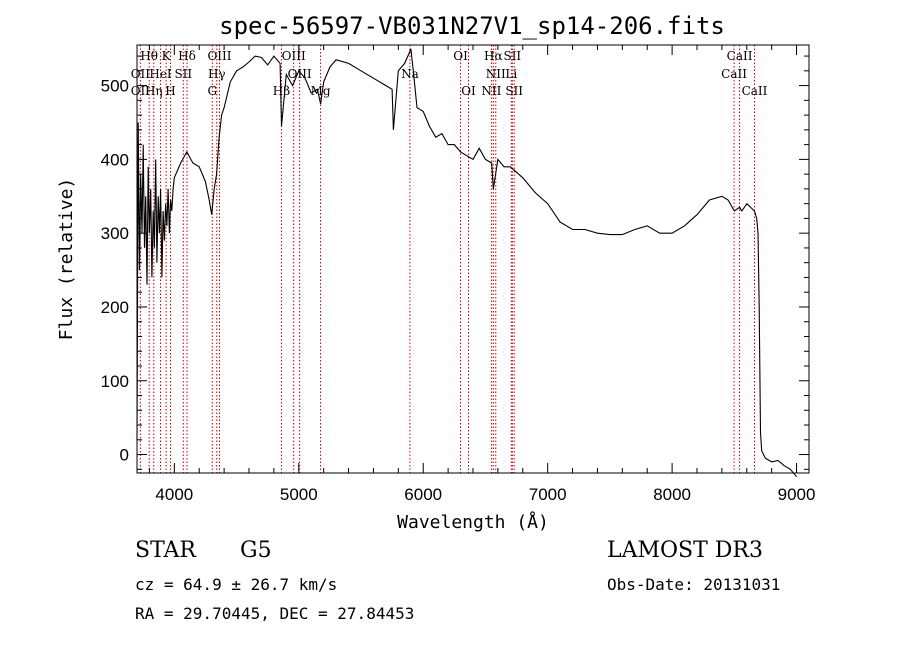  I want to click on chart-title: spec-56597-VB031N27V1_sp14-206.fits, so click(472, 26).